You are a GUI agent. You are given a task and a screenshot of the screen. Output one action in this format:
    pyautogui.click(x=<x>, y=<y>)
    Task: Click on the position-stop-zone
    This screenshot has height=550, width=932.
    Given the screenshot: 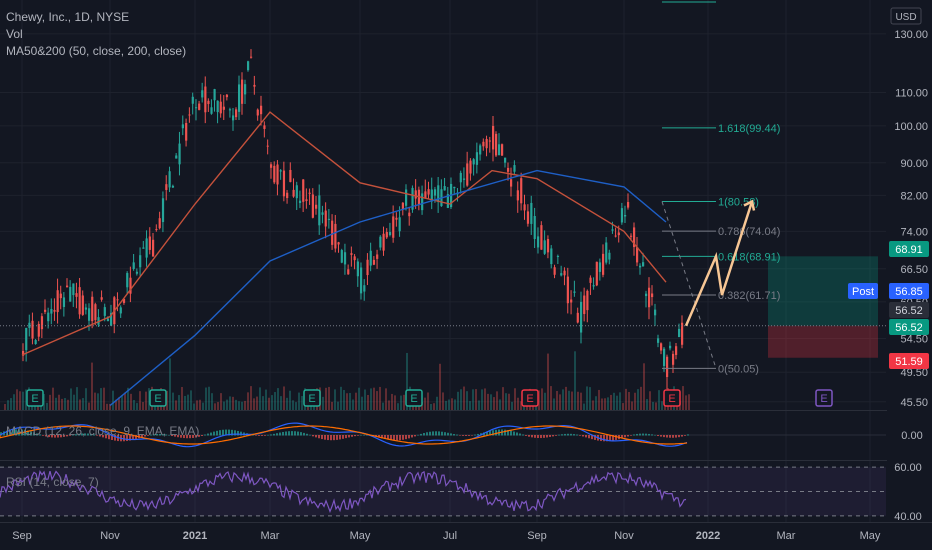 What is the action you would take?
    pyautogui.click(x=823, y=341)
    